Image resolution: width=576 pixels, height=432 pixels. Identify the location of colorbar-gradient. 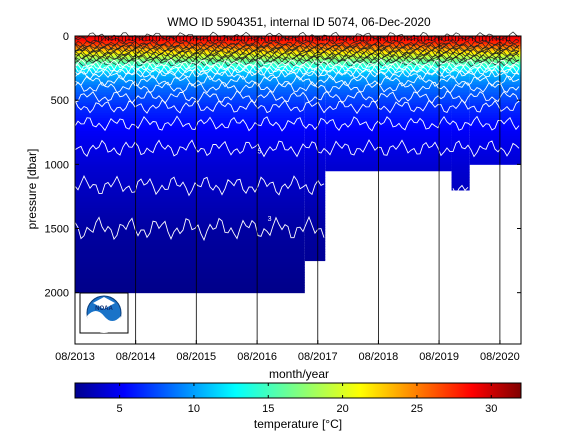
(298, 390).